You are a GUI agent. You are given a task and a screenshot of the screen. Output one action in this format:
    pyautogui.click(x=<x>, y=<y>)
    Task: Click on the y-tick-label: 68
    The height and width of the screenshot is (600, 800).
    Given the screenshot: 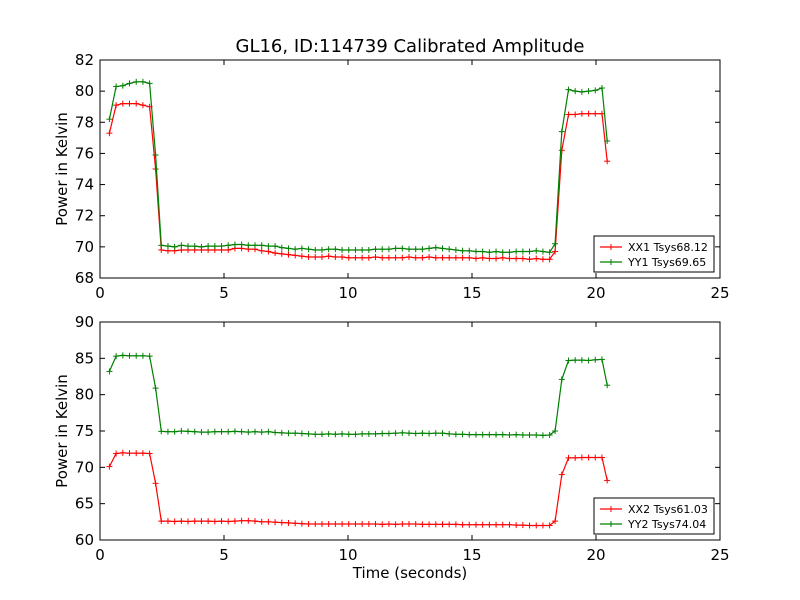 What is the action you would take?
    pyautogui.click(x=84, y=278)
    